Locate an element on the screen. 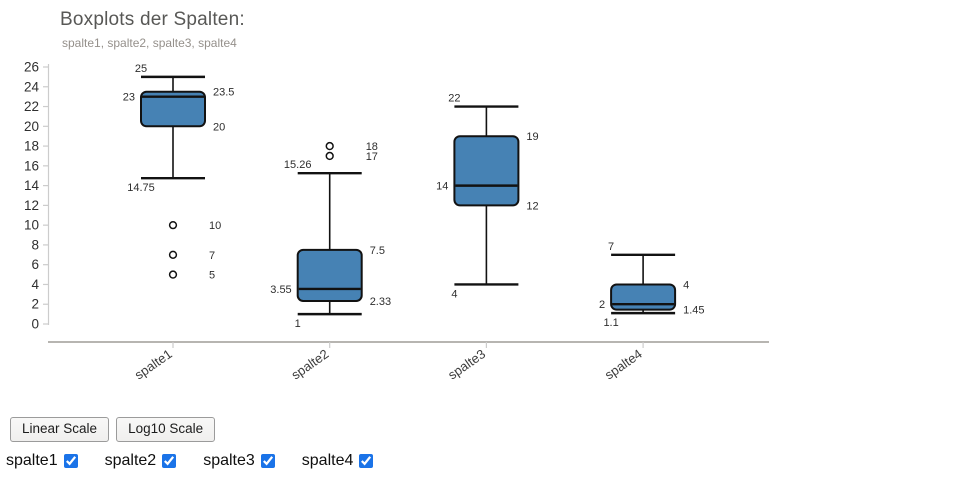 This screenshot has width=960, height=500. max-label: 15.26 is located at coordinates (298, 165).